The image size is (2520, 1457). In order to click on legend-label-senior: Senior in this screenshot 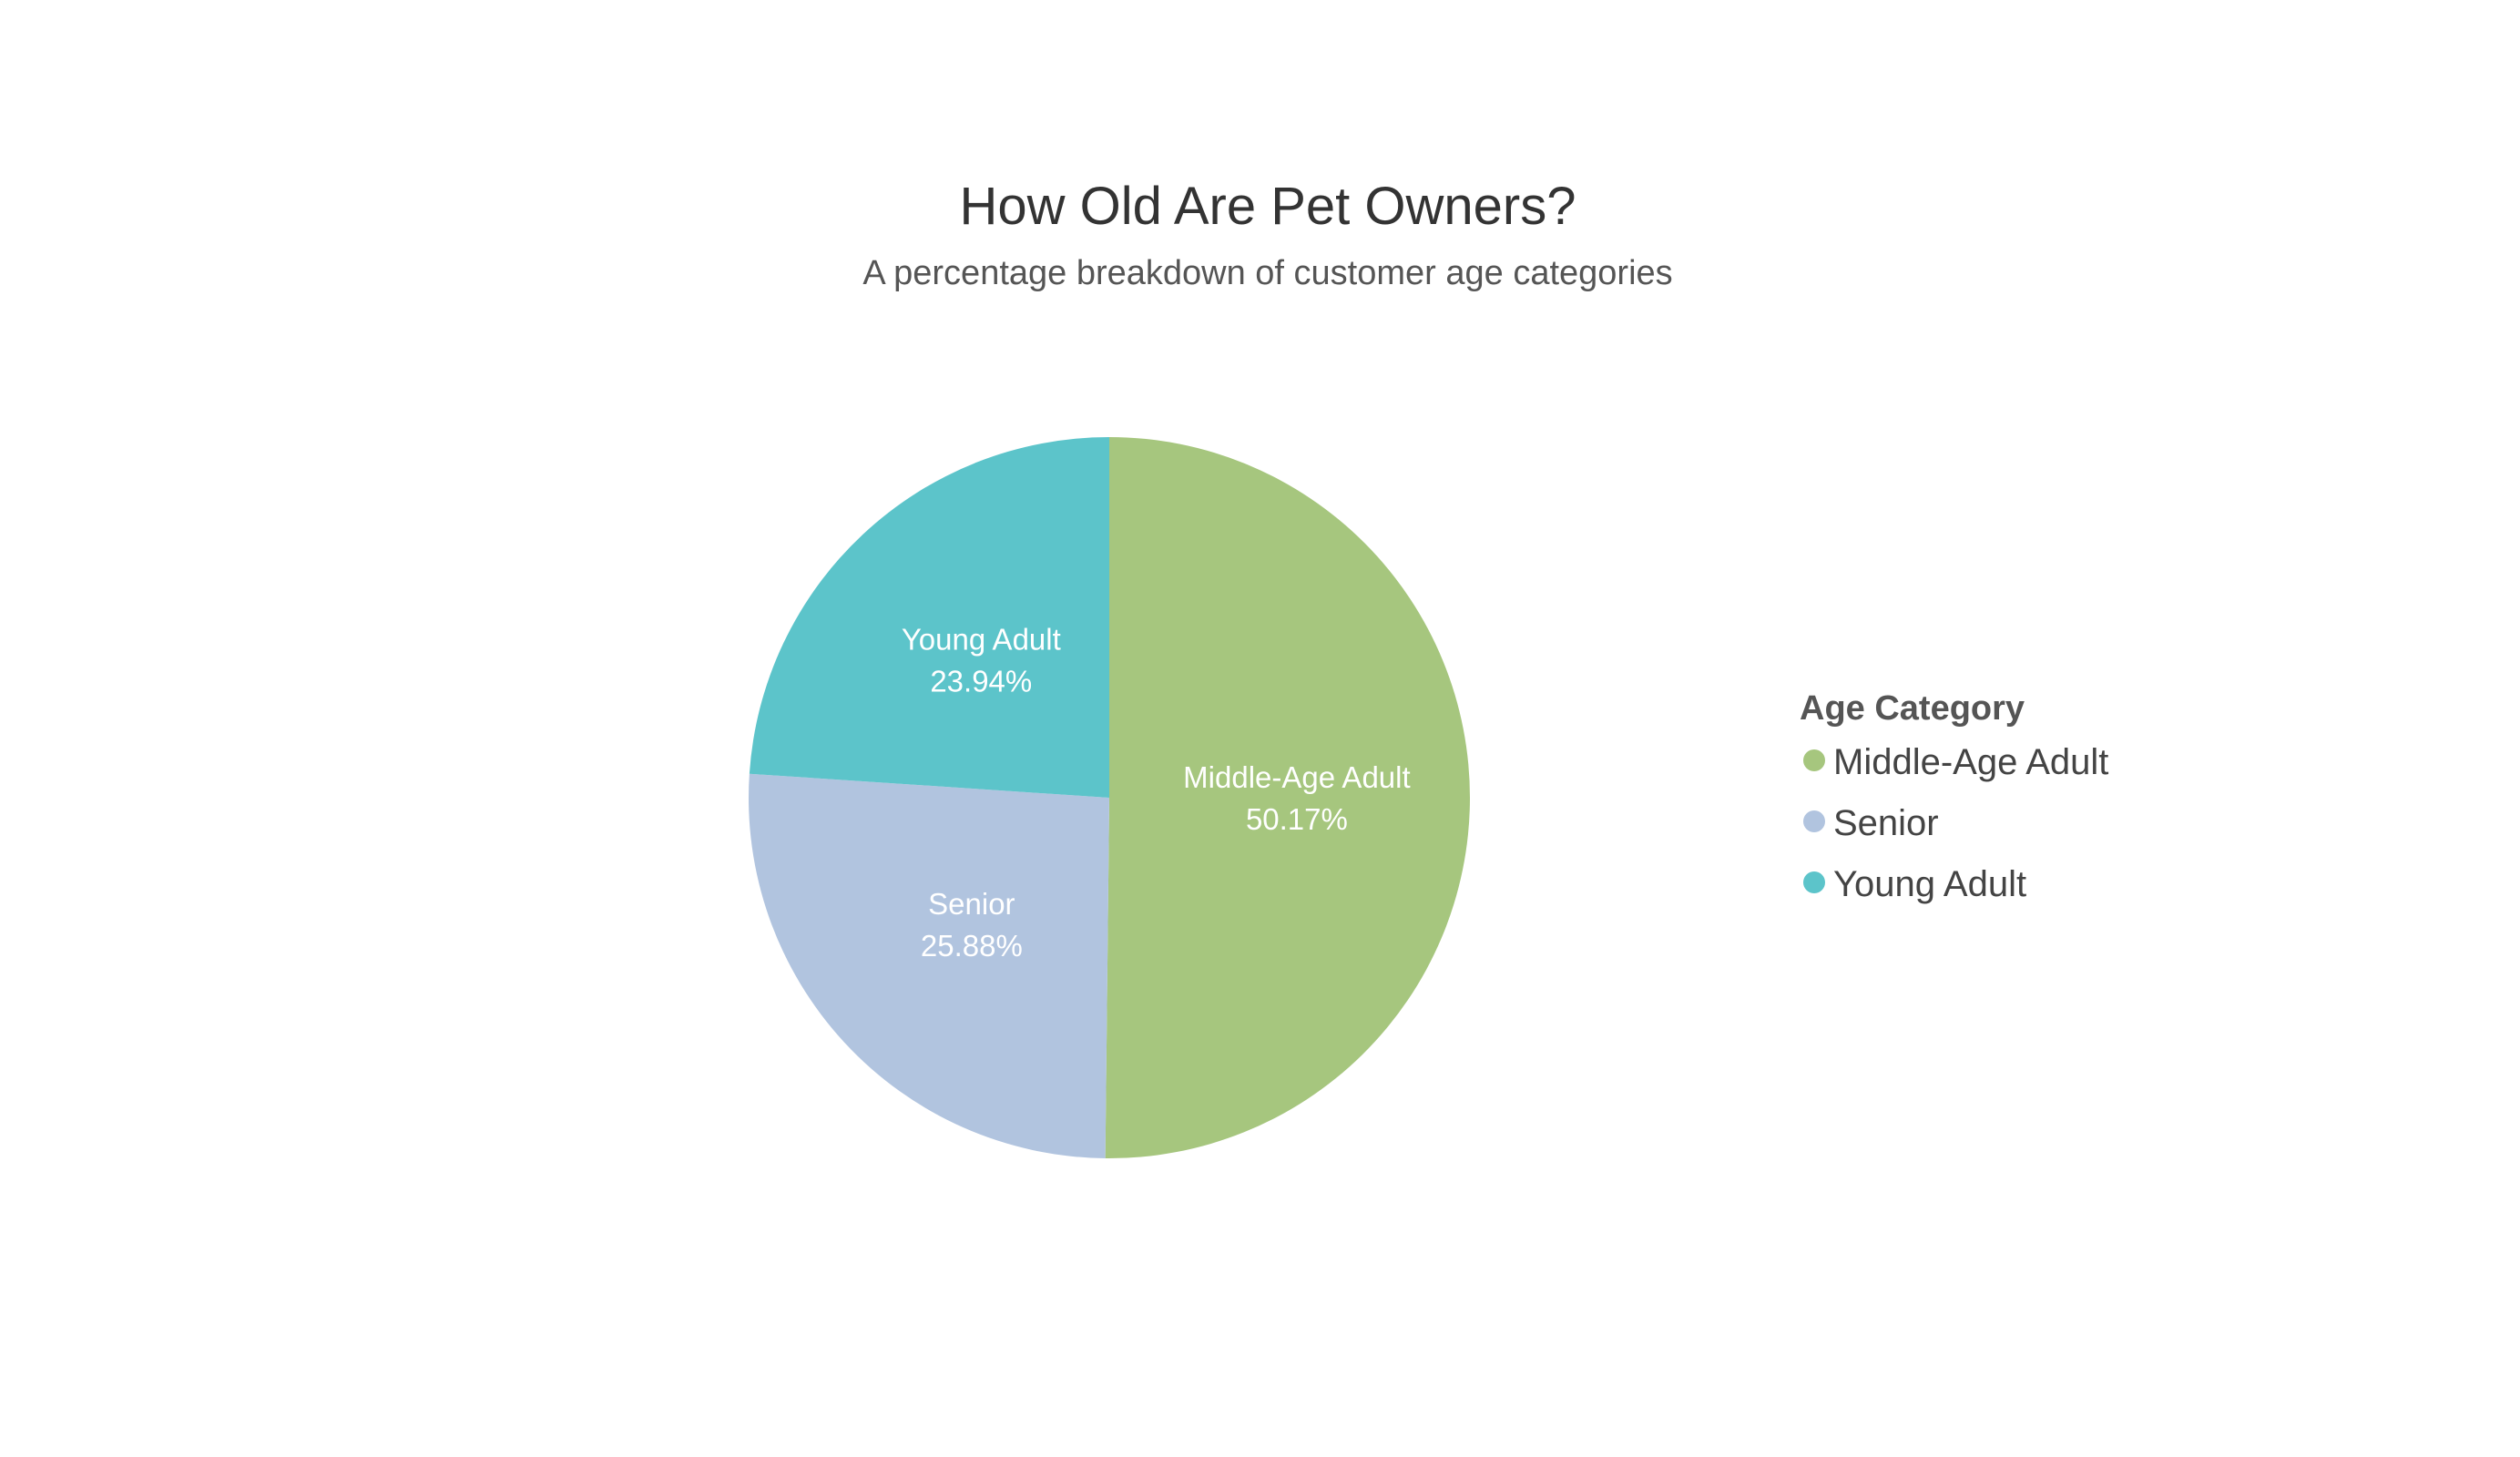, I will do `click(1886, 823)`.